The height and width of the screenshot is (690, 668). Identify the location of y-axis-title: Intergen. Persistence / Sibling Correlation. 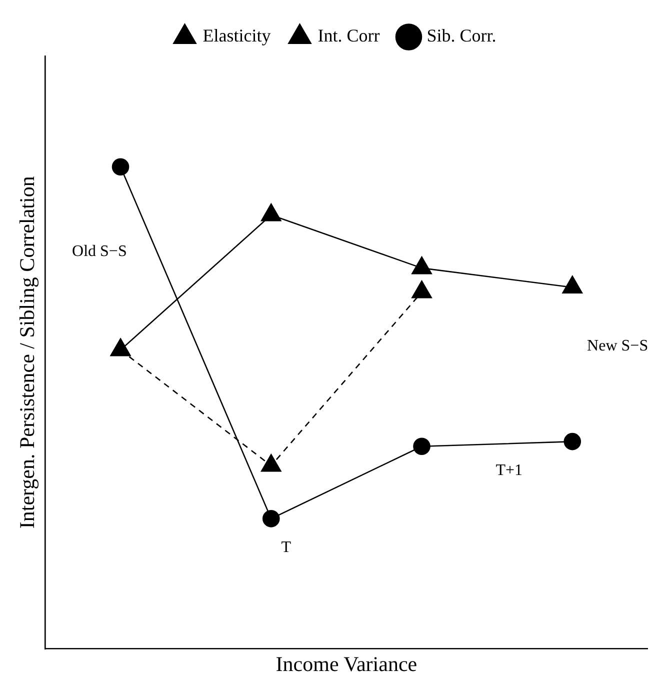
(27, 352).